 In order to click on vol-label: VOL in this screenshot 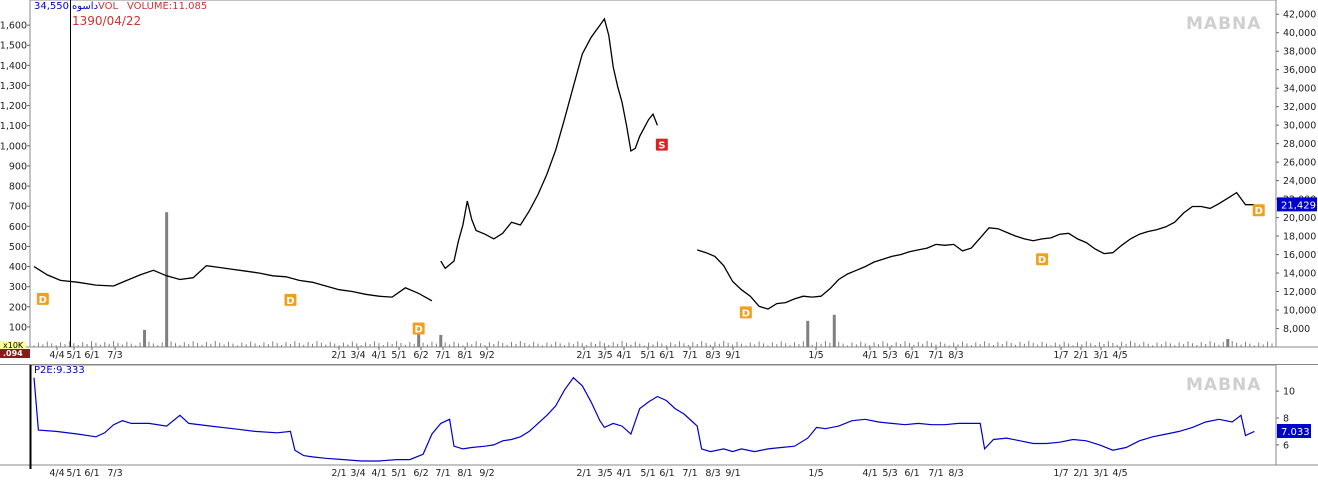, I will do `click(108, 6)`.